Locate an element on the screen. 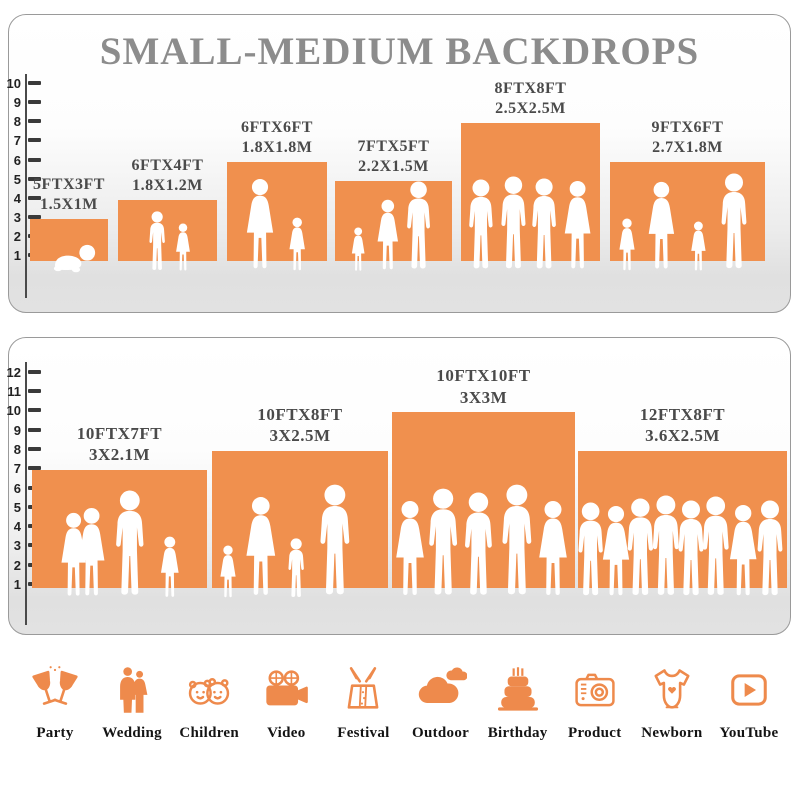 This screenshot has width=800, height=800. legend-item-birthday: Birthday is located at coordinates (518, 703).